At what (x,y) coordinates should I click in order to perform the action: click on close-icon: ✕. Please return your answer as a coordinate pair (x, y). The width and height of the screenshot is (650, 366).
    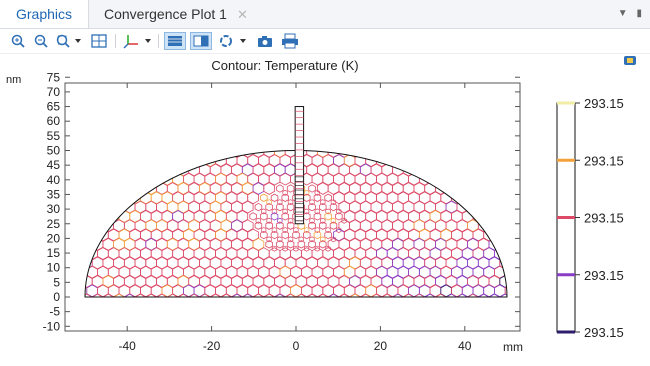
    Looking at the image, I should click on (242, 14).